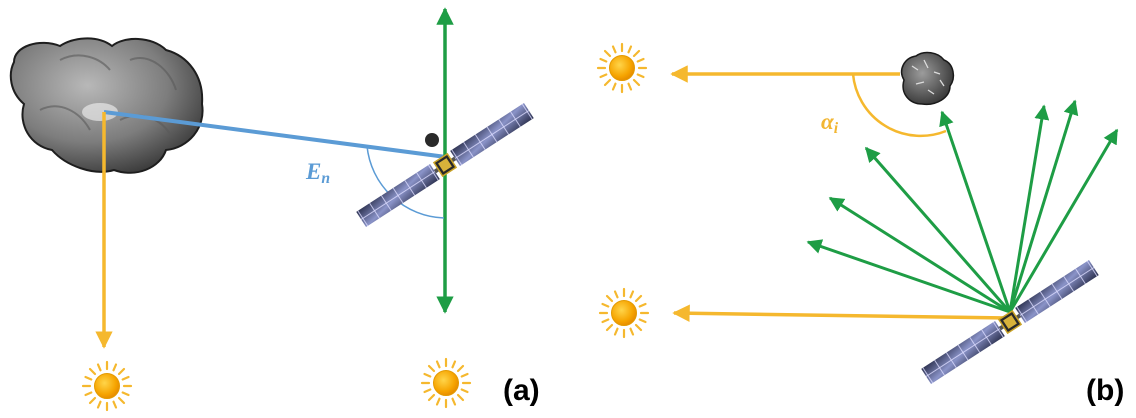 The width and height of the screenshot is (1136, 418). I want to click on high-gain-antenna-dish, so click(432, 140).